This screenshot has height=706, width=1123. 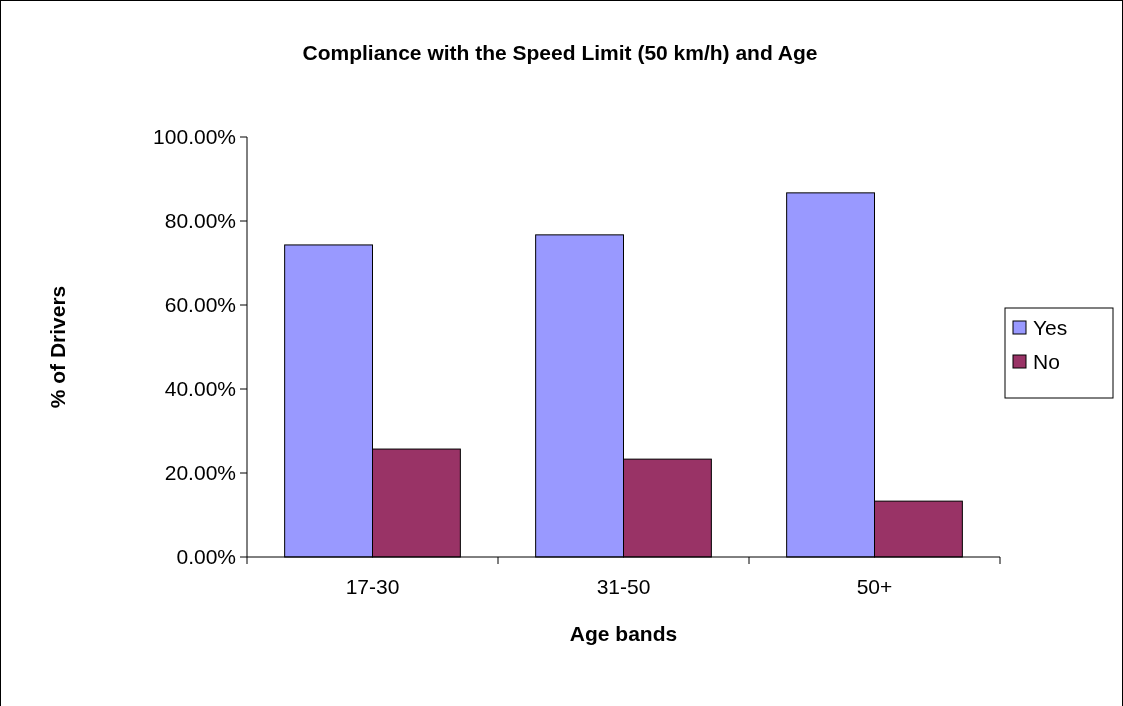 What do you see at coordinates (200, 389) in the screenshot?
I see `y-tick-label: 40.00%` at bounding box center [200, 389].